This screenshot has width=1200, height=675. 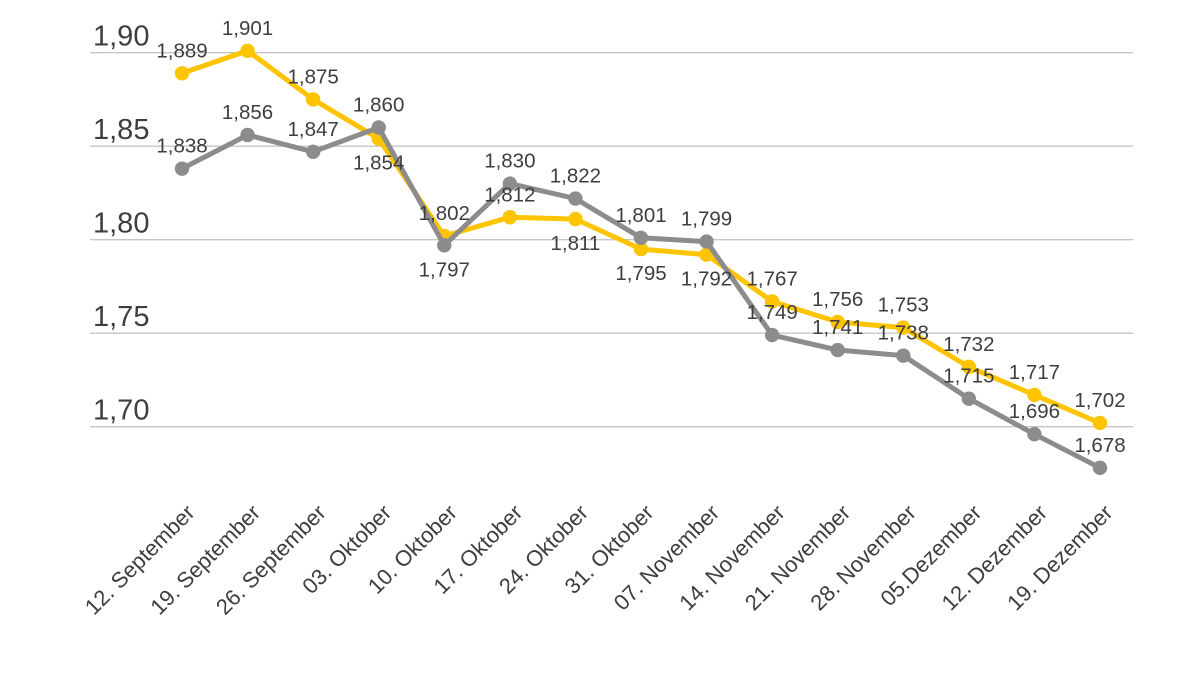 What do you see at coordinates (706, 219) in the screenshot?
I see `gray-series-data-label: 1,799` at bounding box center [706, 219].